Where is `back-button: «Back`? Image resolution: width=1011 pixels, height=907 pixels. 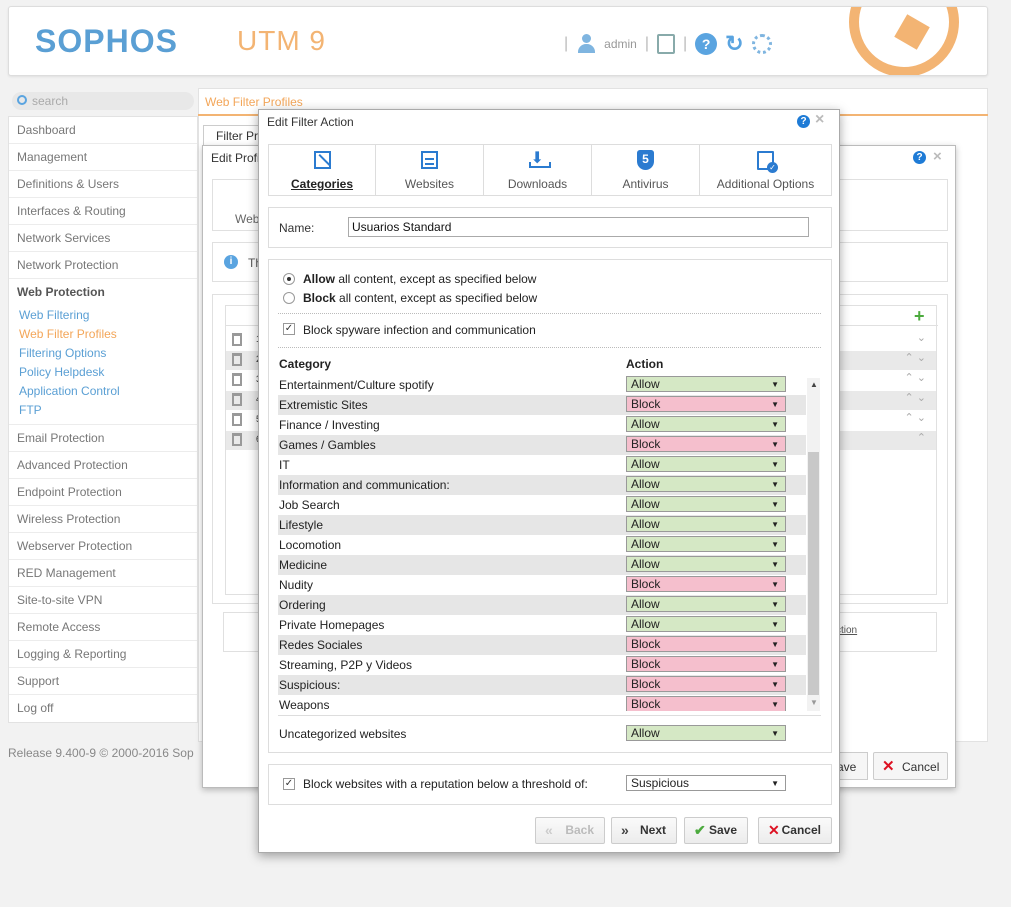
back-button: «Back is located at coordinates (570, 830).